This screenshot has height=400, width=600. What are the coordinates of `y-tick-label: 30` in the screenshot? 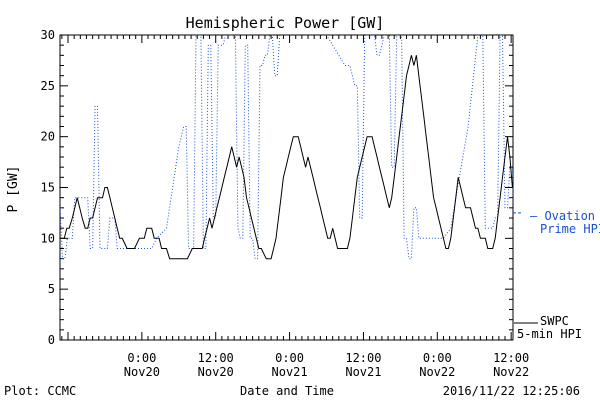 It's located at (48, 35).